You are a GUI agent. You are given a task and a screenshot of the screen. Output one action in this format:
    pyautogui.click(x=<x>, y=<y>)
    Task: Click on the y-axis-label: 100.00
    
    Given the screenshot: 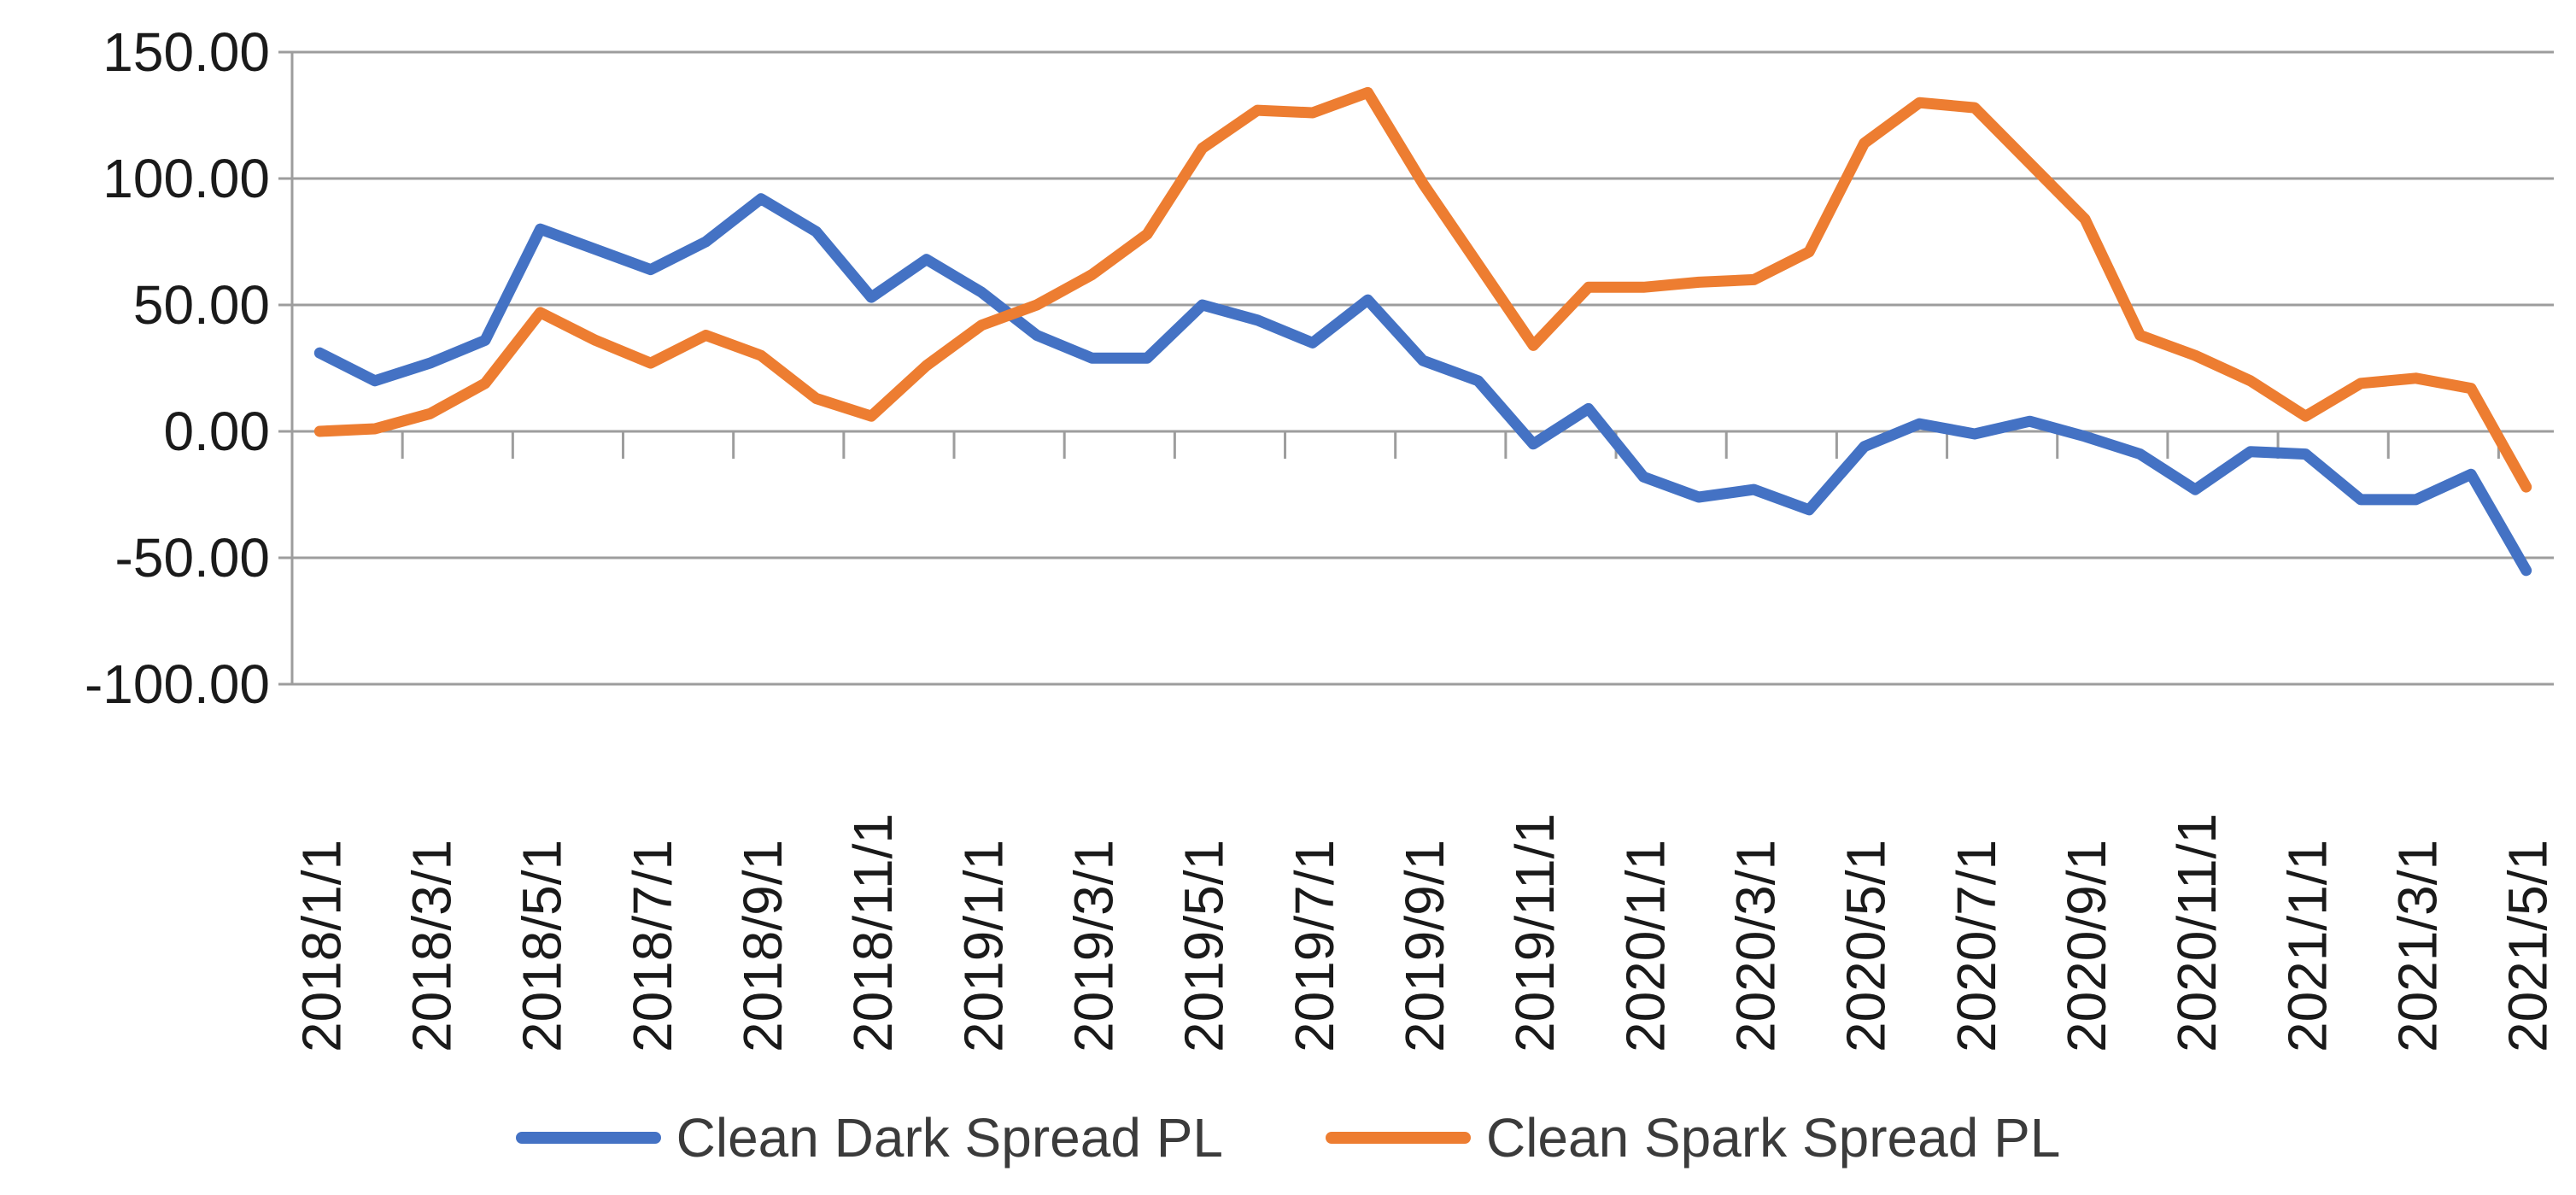 What is the action you would take?
    pyautogui.click(x=186, y=178)
    